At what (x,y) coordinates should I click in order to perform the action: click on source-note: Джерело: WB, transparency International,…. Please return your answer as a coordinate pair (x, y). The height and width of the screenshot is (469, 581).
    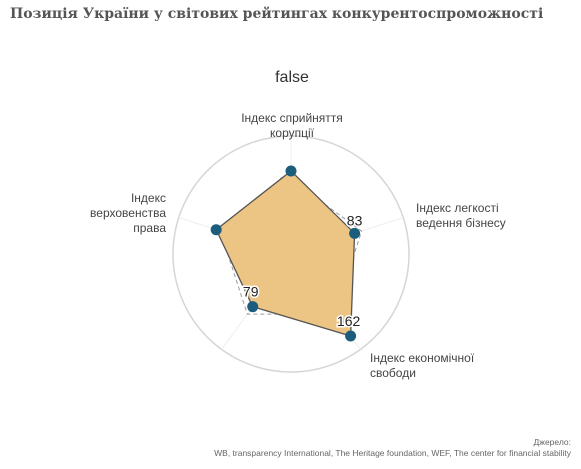
    Looking at the image, I should click on (392, 448).